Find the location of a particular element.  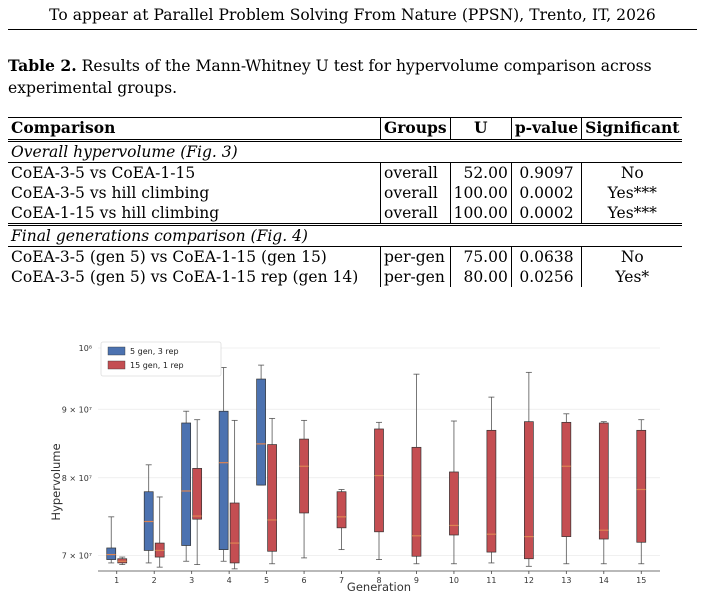

cell-pvalue: 0.0638 is located at coordinates (546, 256).